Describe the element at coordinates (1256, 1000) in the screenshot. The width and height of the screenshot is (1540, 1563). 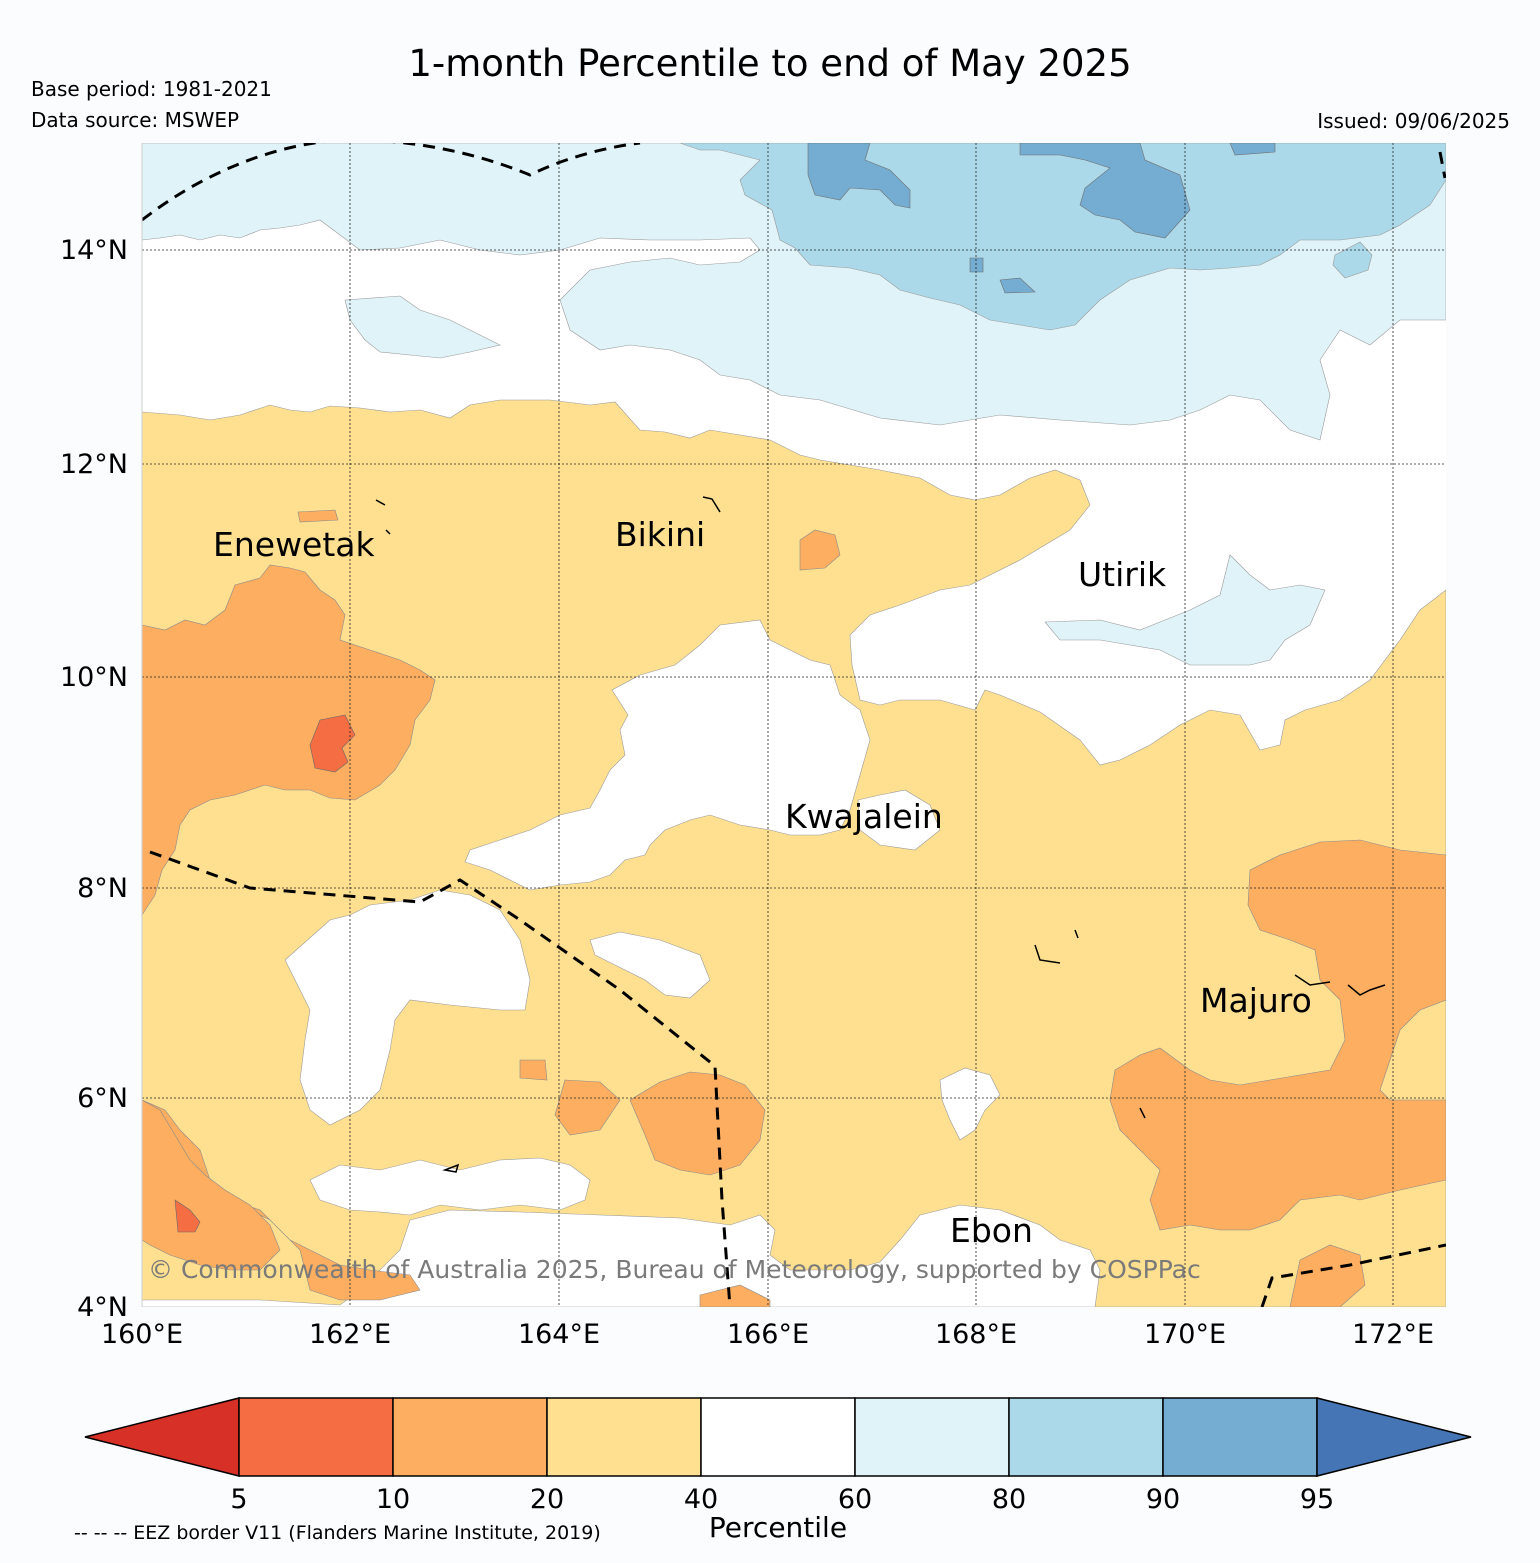
I see `place-label-majuro: Majuro` at that location.